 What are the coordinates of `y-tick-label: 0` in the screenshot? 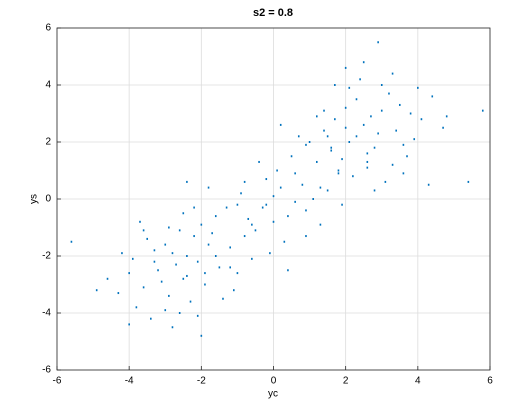 It's located at (48, 199).